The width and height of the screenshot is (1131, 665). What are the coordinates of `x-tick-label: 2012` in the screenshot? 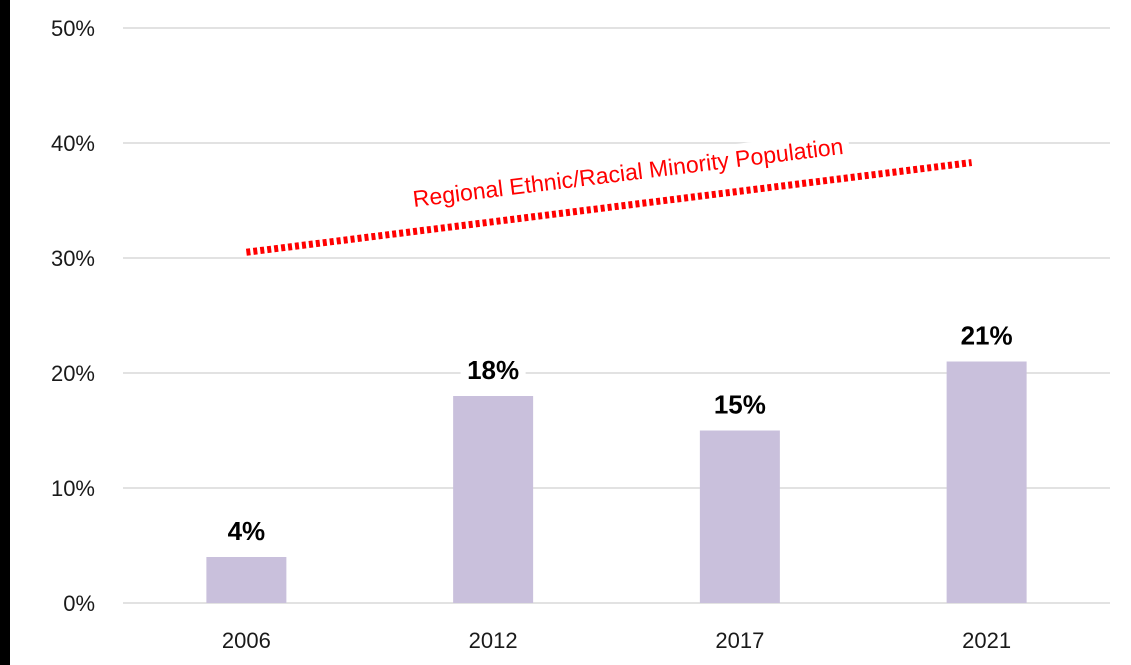 It's located at (493, 640).